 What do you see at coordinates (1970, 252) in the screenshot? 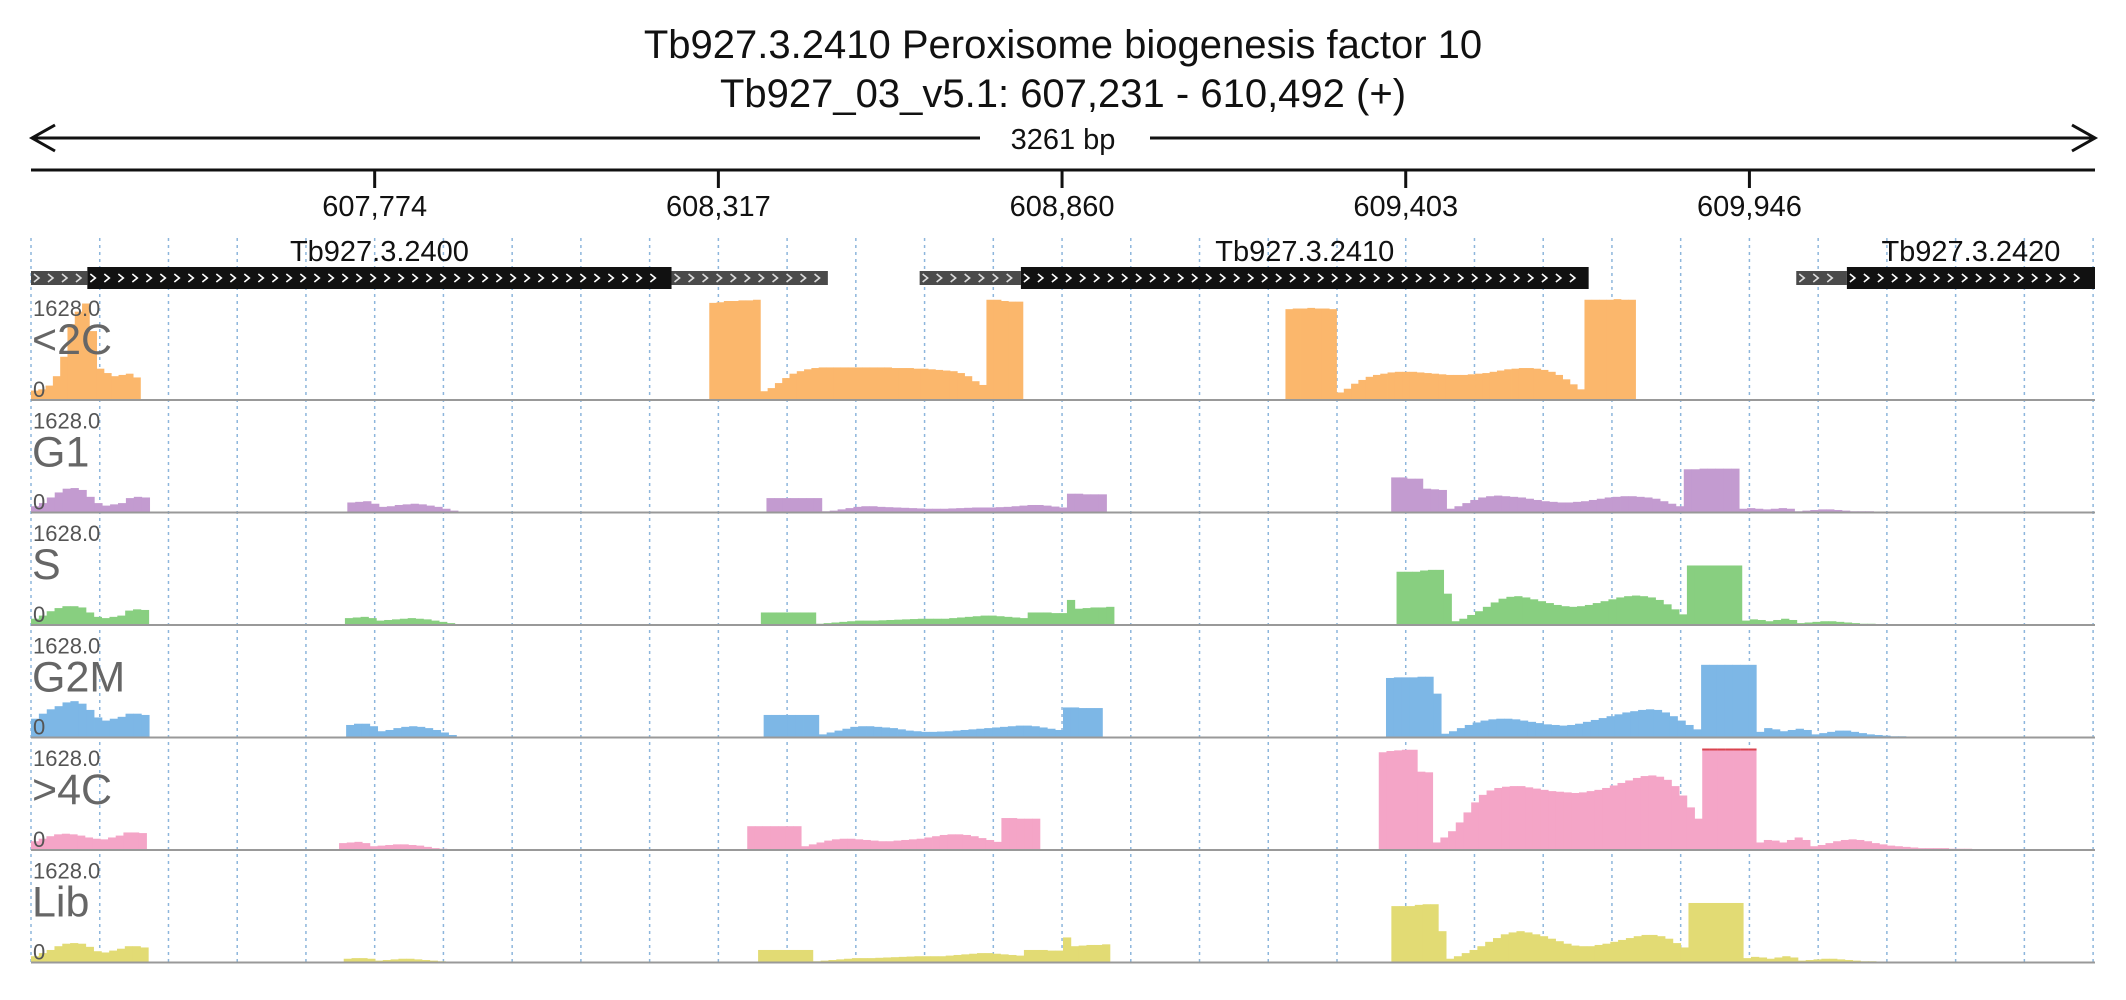
I see `gene-label: Tb927.3.2420` at bounding box center [1970, 252].